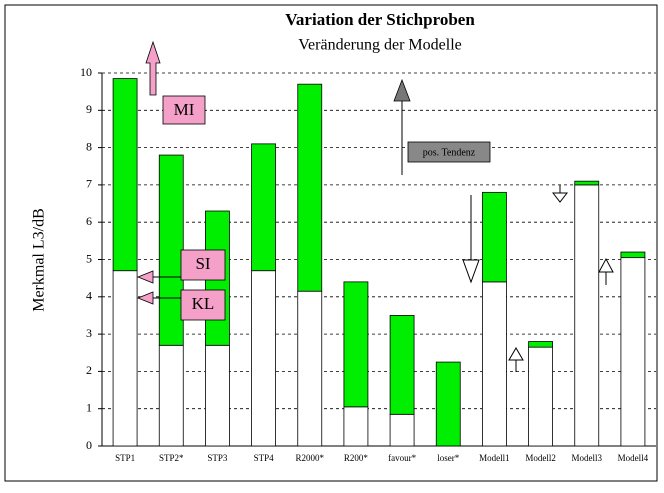 The image size is (664, 493). I want to click on y-tick-label: 6, so click(89, 221).